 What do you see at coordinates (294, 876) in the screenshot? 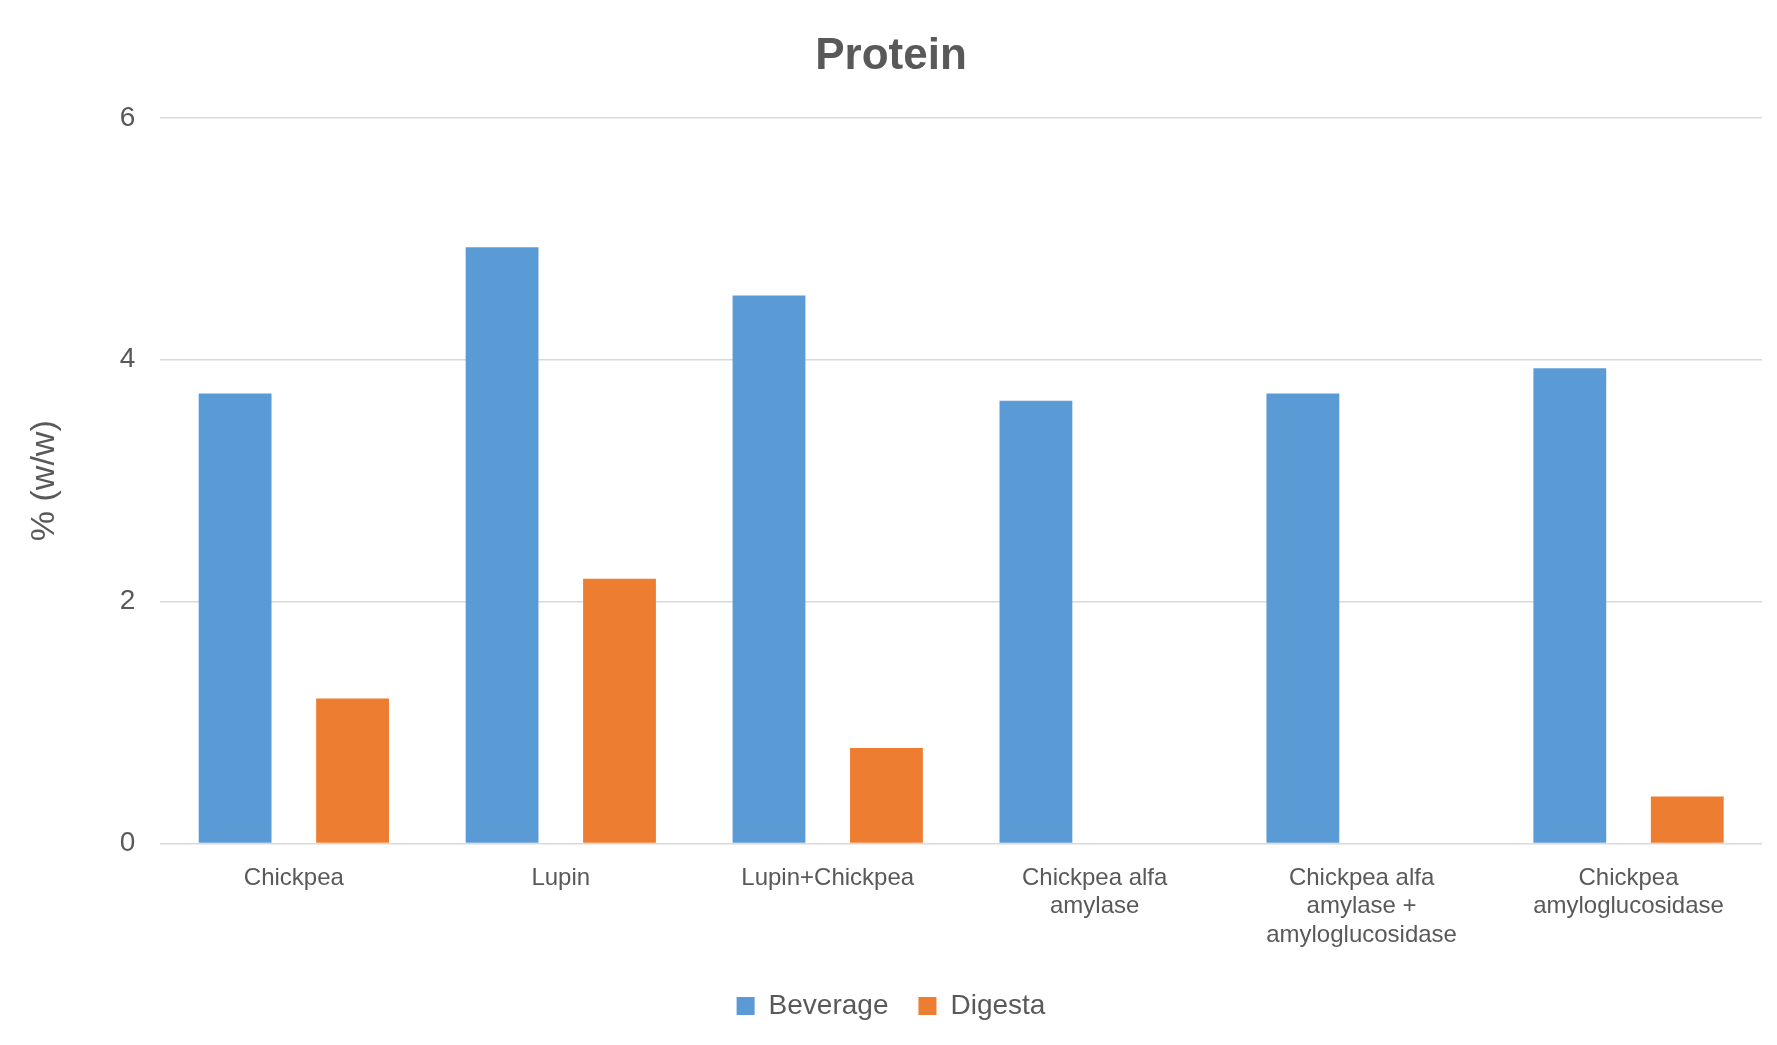
I see `x-tick-label: Chickpea` at bounding box center [294, 876].